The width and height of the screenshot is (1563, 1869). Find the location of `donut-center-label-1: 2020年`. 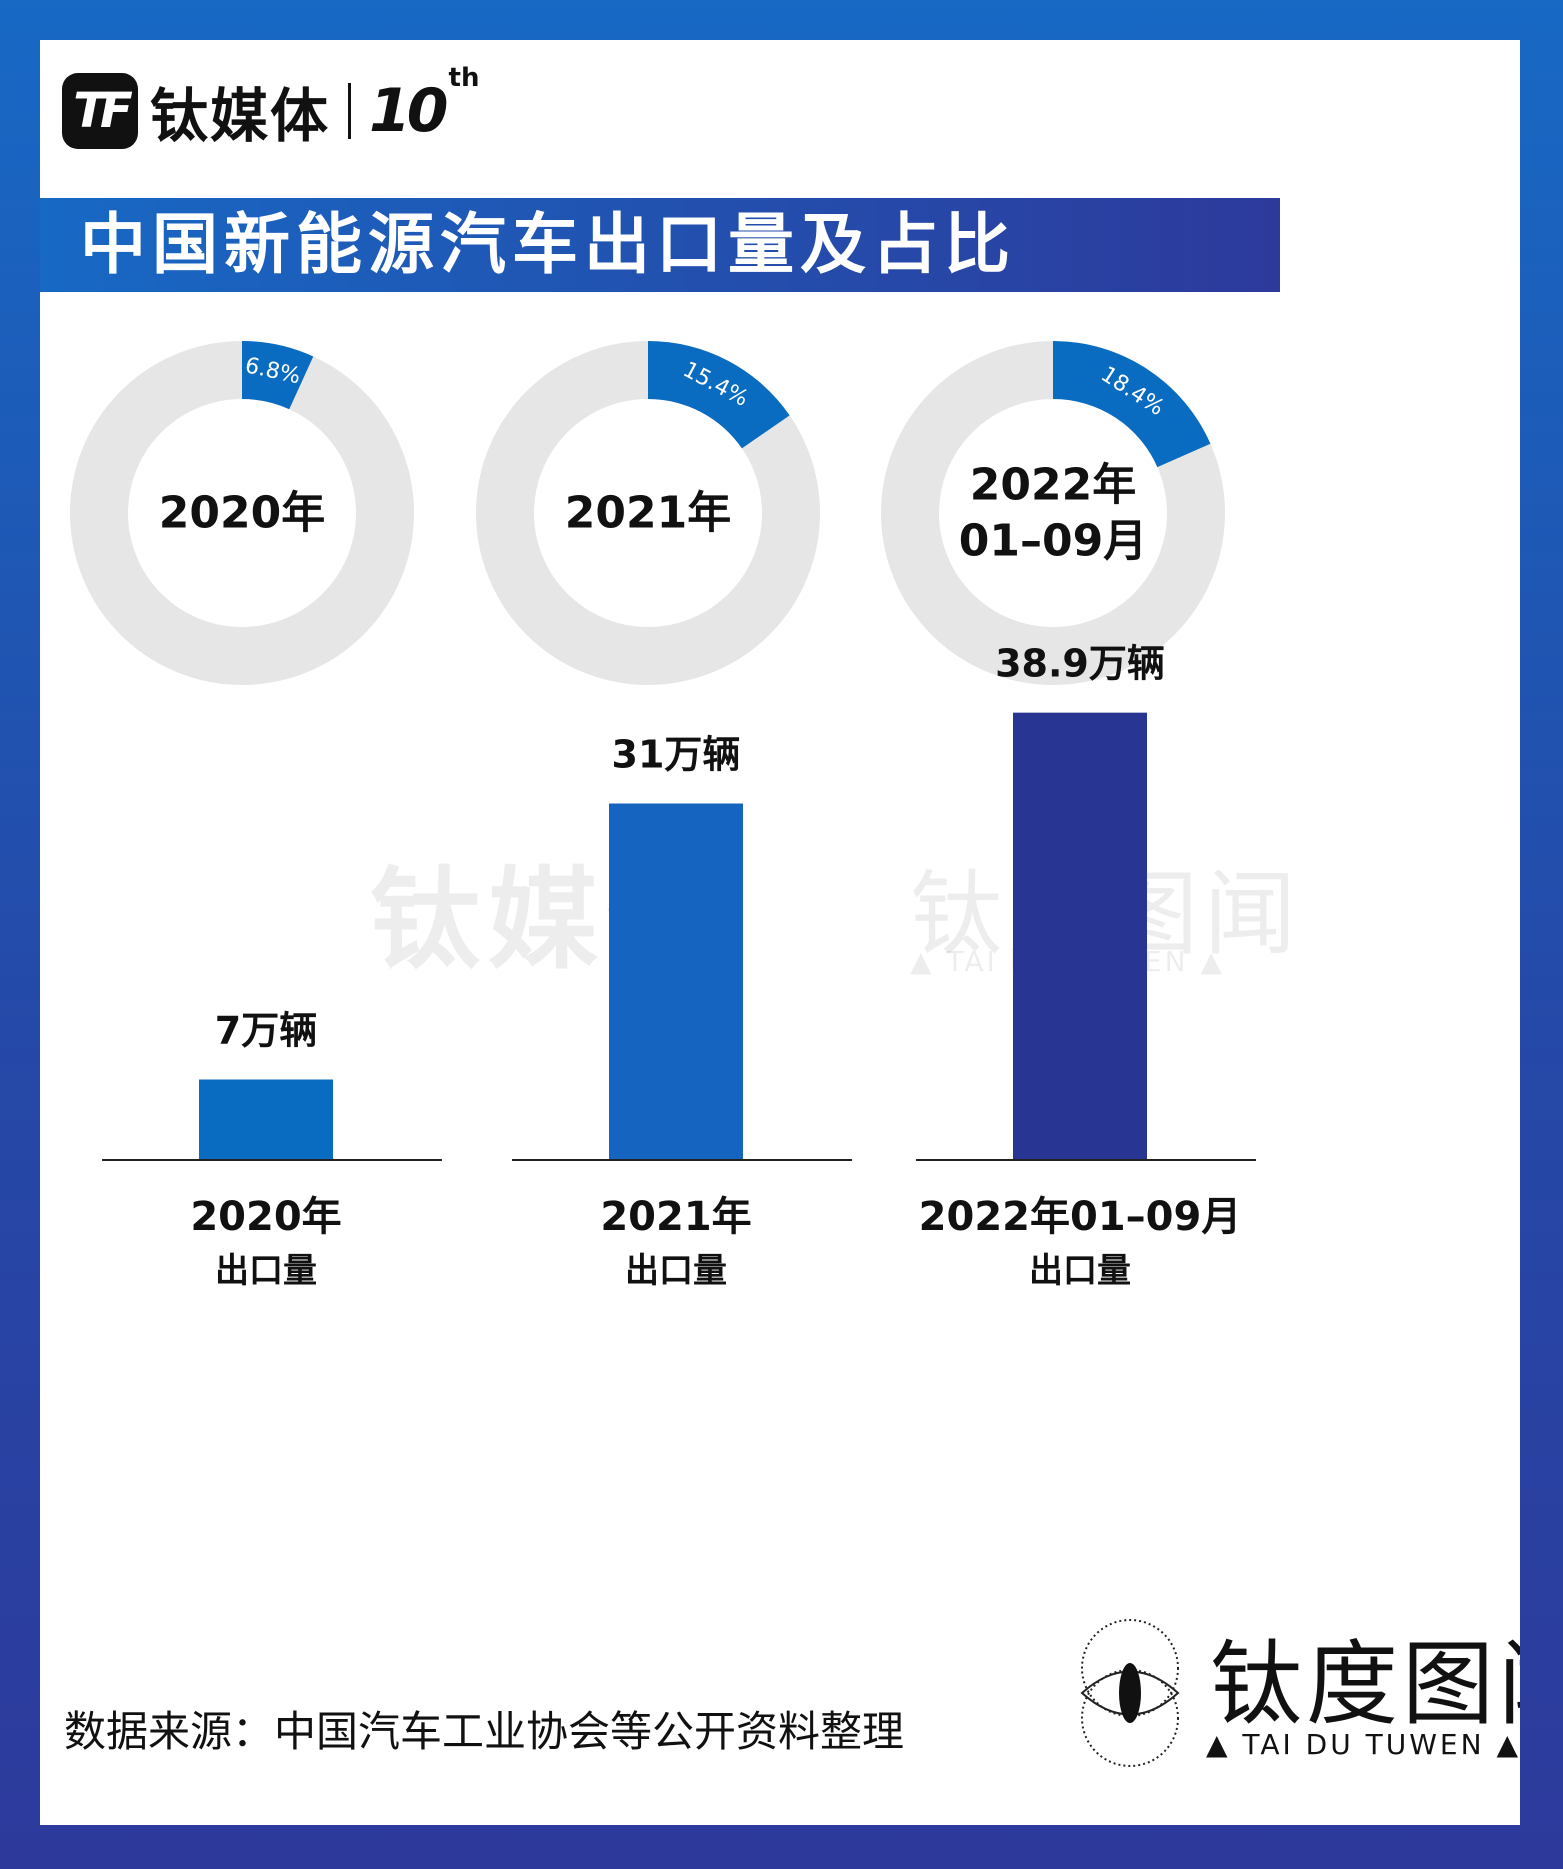

donut-center-label-1: 2020年 is located at coordinates (242, 513).